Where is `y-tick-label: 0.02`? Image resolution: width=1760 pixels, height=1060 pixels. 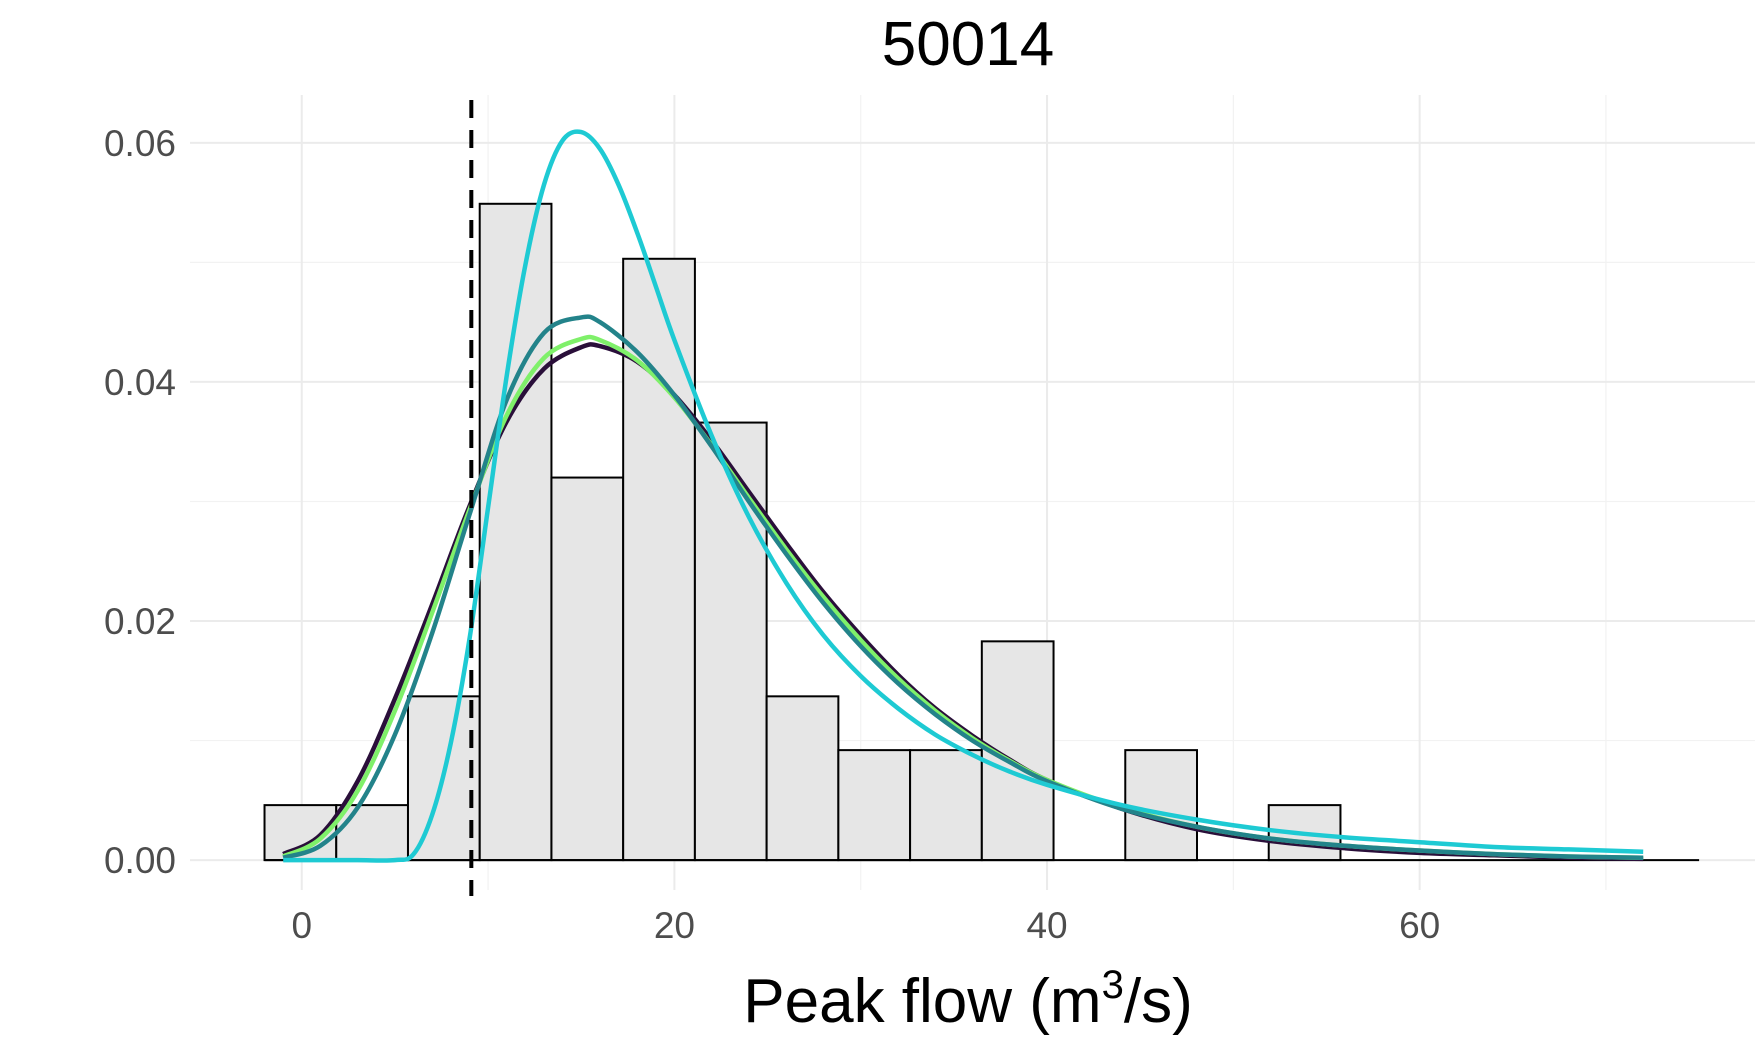 y-tick-label: 0.02 is located at coordinates (140, 621).